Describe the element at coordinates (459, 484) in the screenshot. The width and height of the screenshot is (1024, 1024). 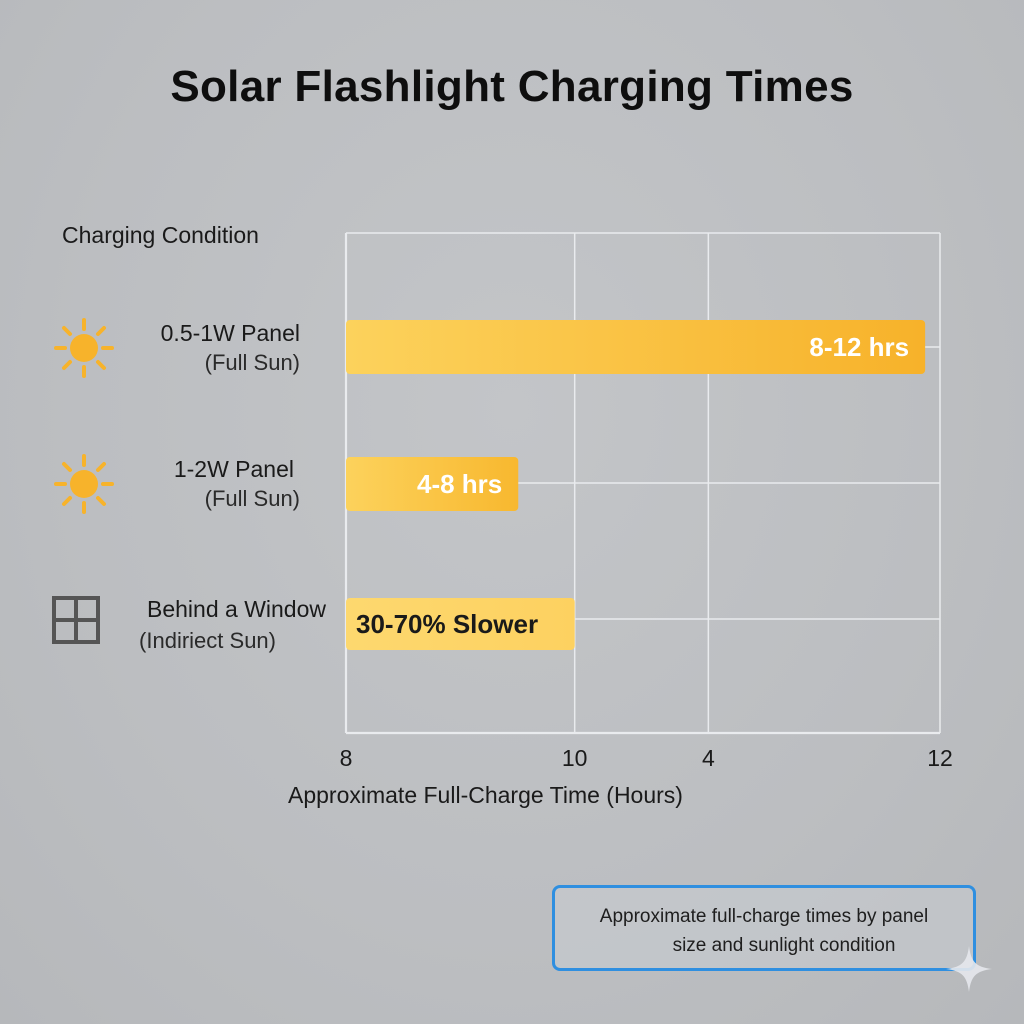
I see `bar-label-1: 4-8 hrs` at that location.